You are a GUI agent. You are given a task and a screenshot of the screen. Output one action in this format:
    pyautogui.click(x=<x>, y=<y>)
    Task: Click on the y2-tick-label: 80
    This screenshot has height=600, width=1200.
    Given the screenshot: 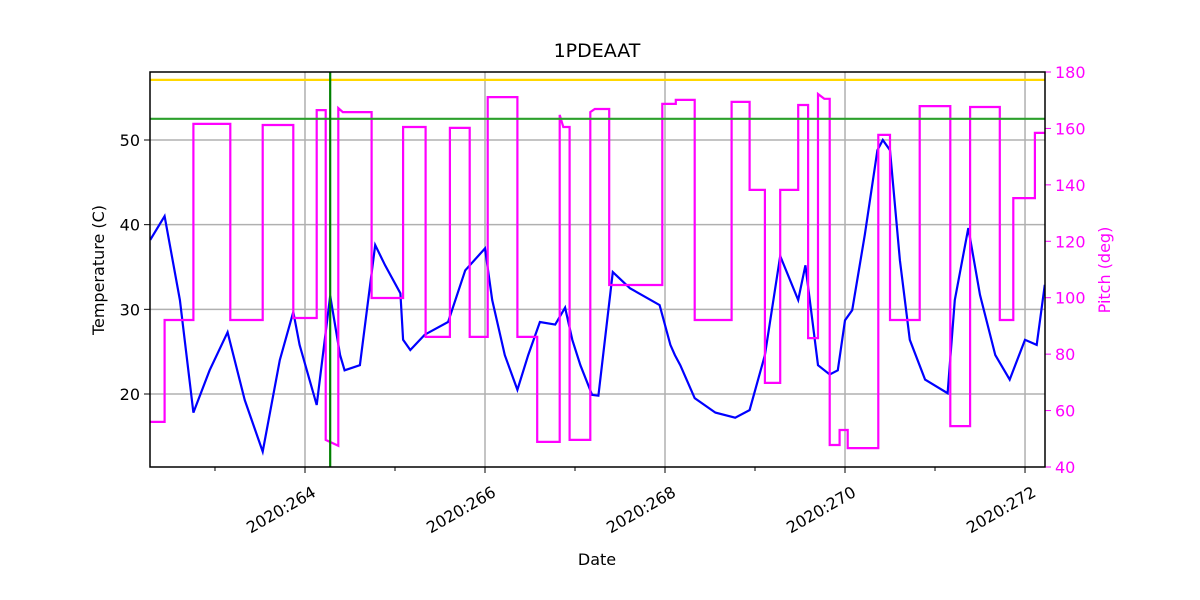 What is the action you would take?
    pyautogui.click(x=1065, y=354)
    